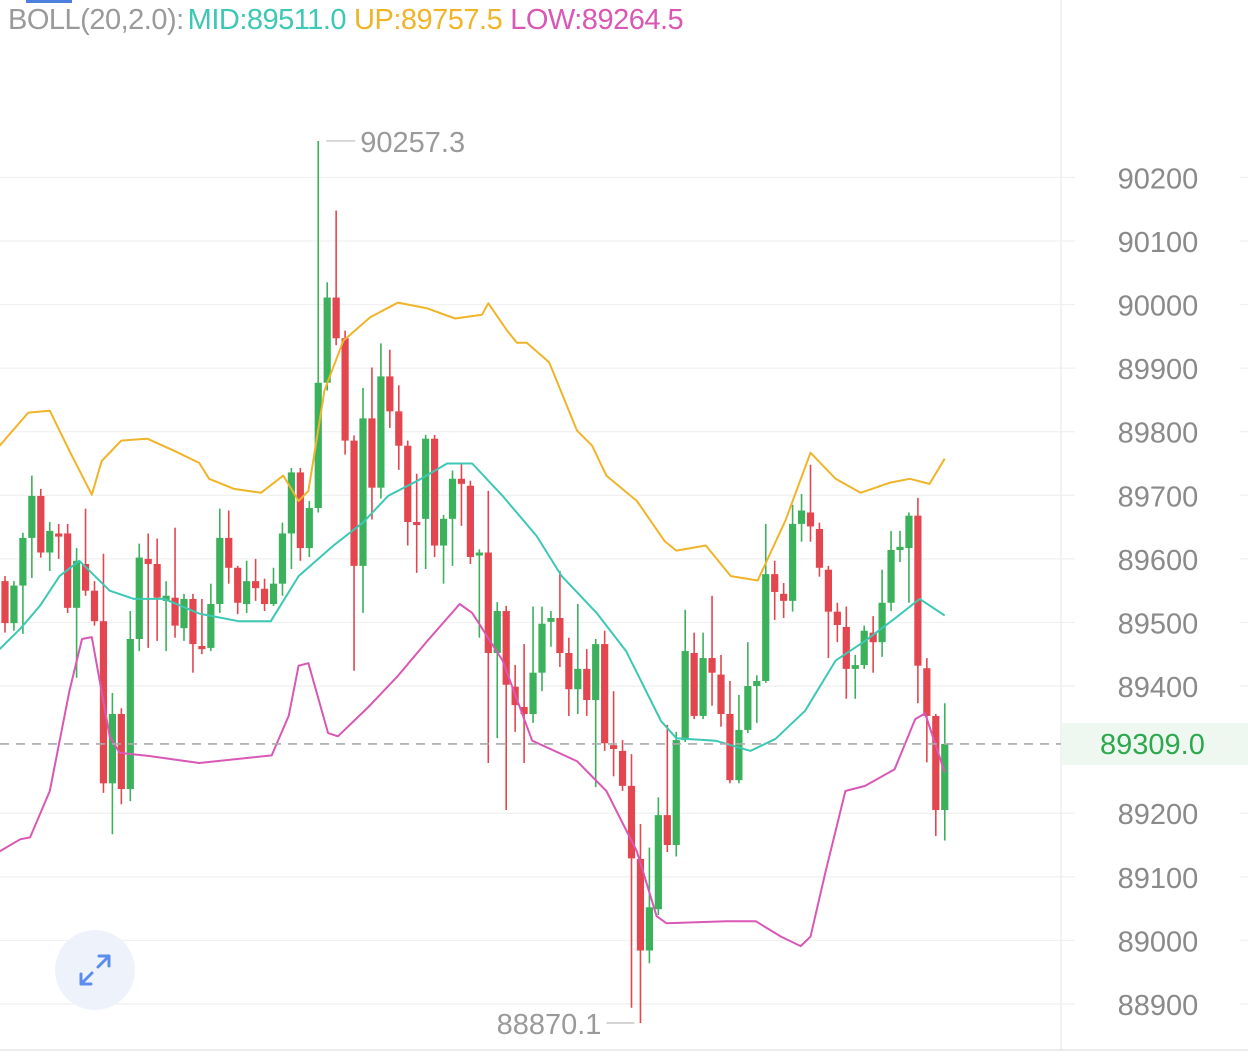  I want to click on min-price-label: 88870.1, so click(549, 1025).